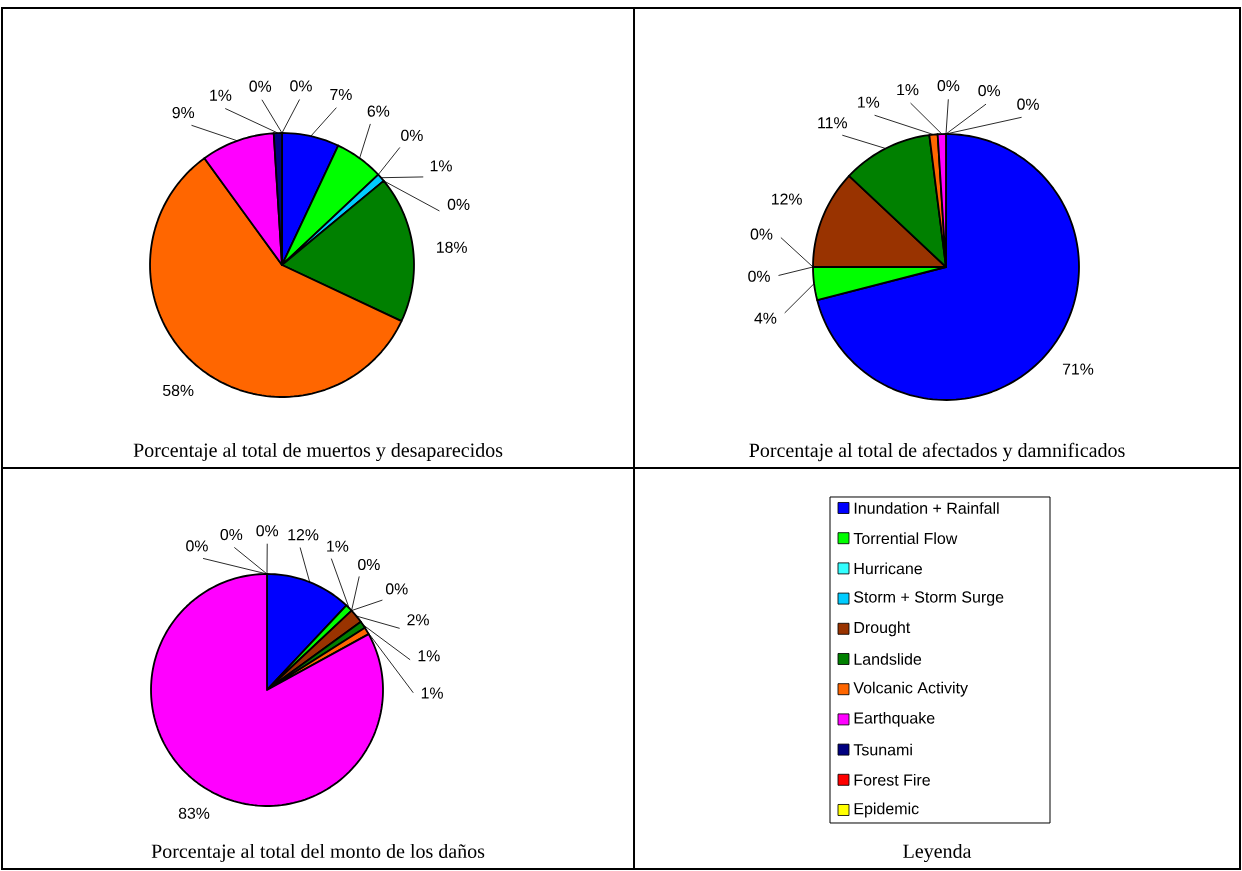 The width and height of the screenshot is (1242, 871). Describe the element at coordinates (452, 247) in the screenshot. I see `data-label: 18%` at that location.